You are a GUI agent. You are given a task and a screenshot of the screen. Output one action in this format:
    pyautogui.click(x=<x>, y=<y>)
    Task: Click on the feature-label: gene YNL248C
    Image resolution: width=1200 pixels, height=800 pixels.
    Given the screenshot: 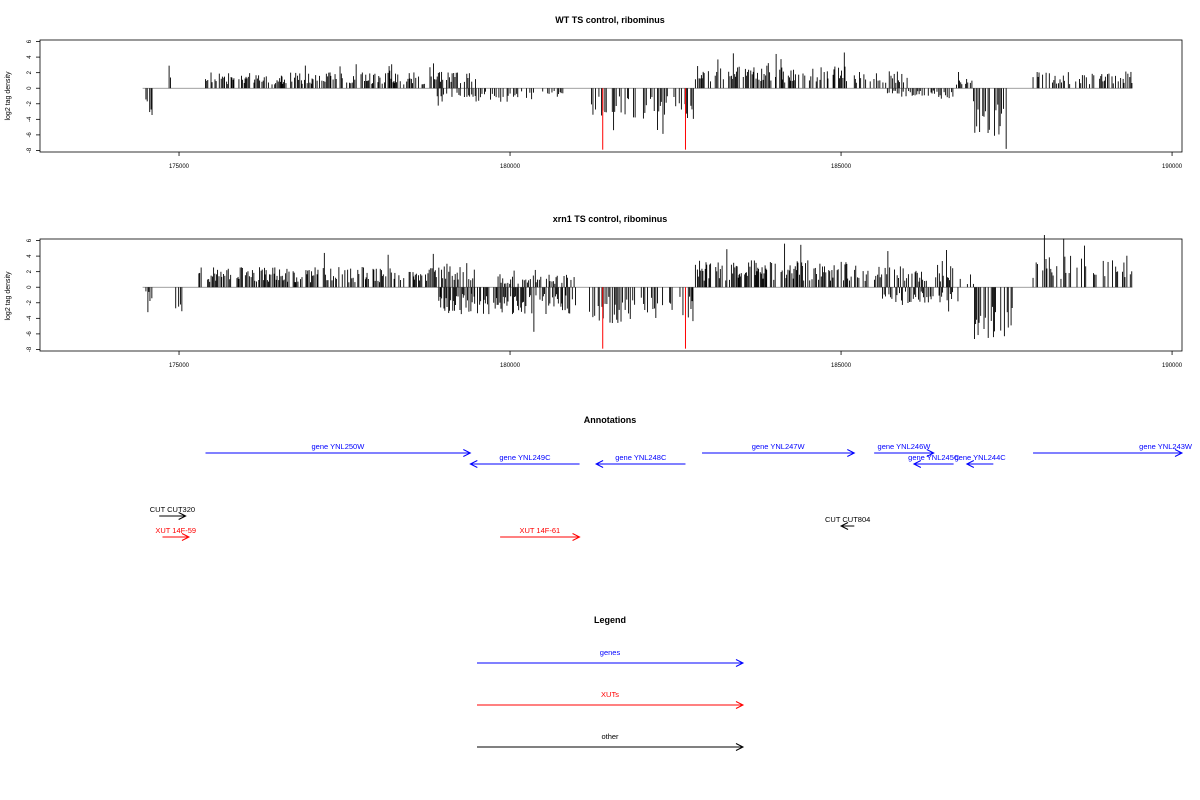 What is the action you would take?
    pyautogui.click(x=641, y=457)
    